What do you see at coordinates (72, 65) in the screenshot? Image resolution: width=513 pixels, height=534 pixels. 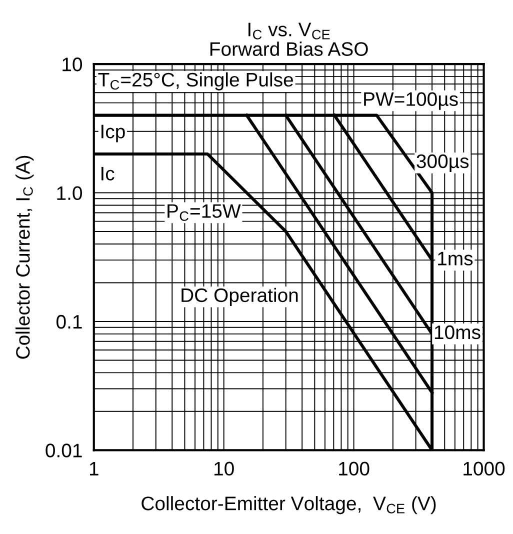 I see `y-tick-label: 10` at bounding box center [72, 65].